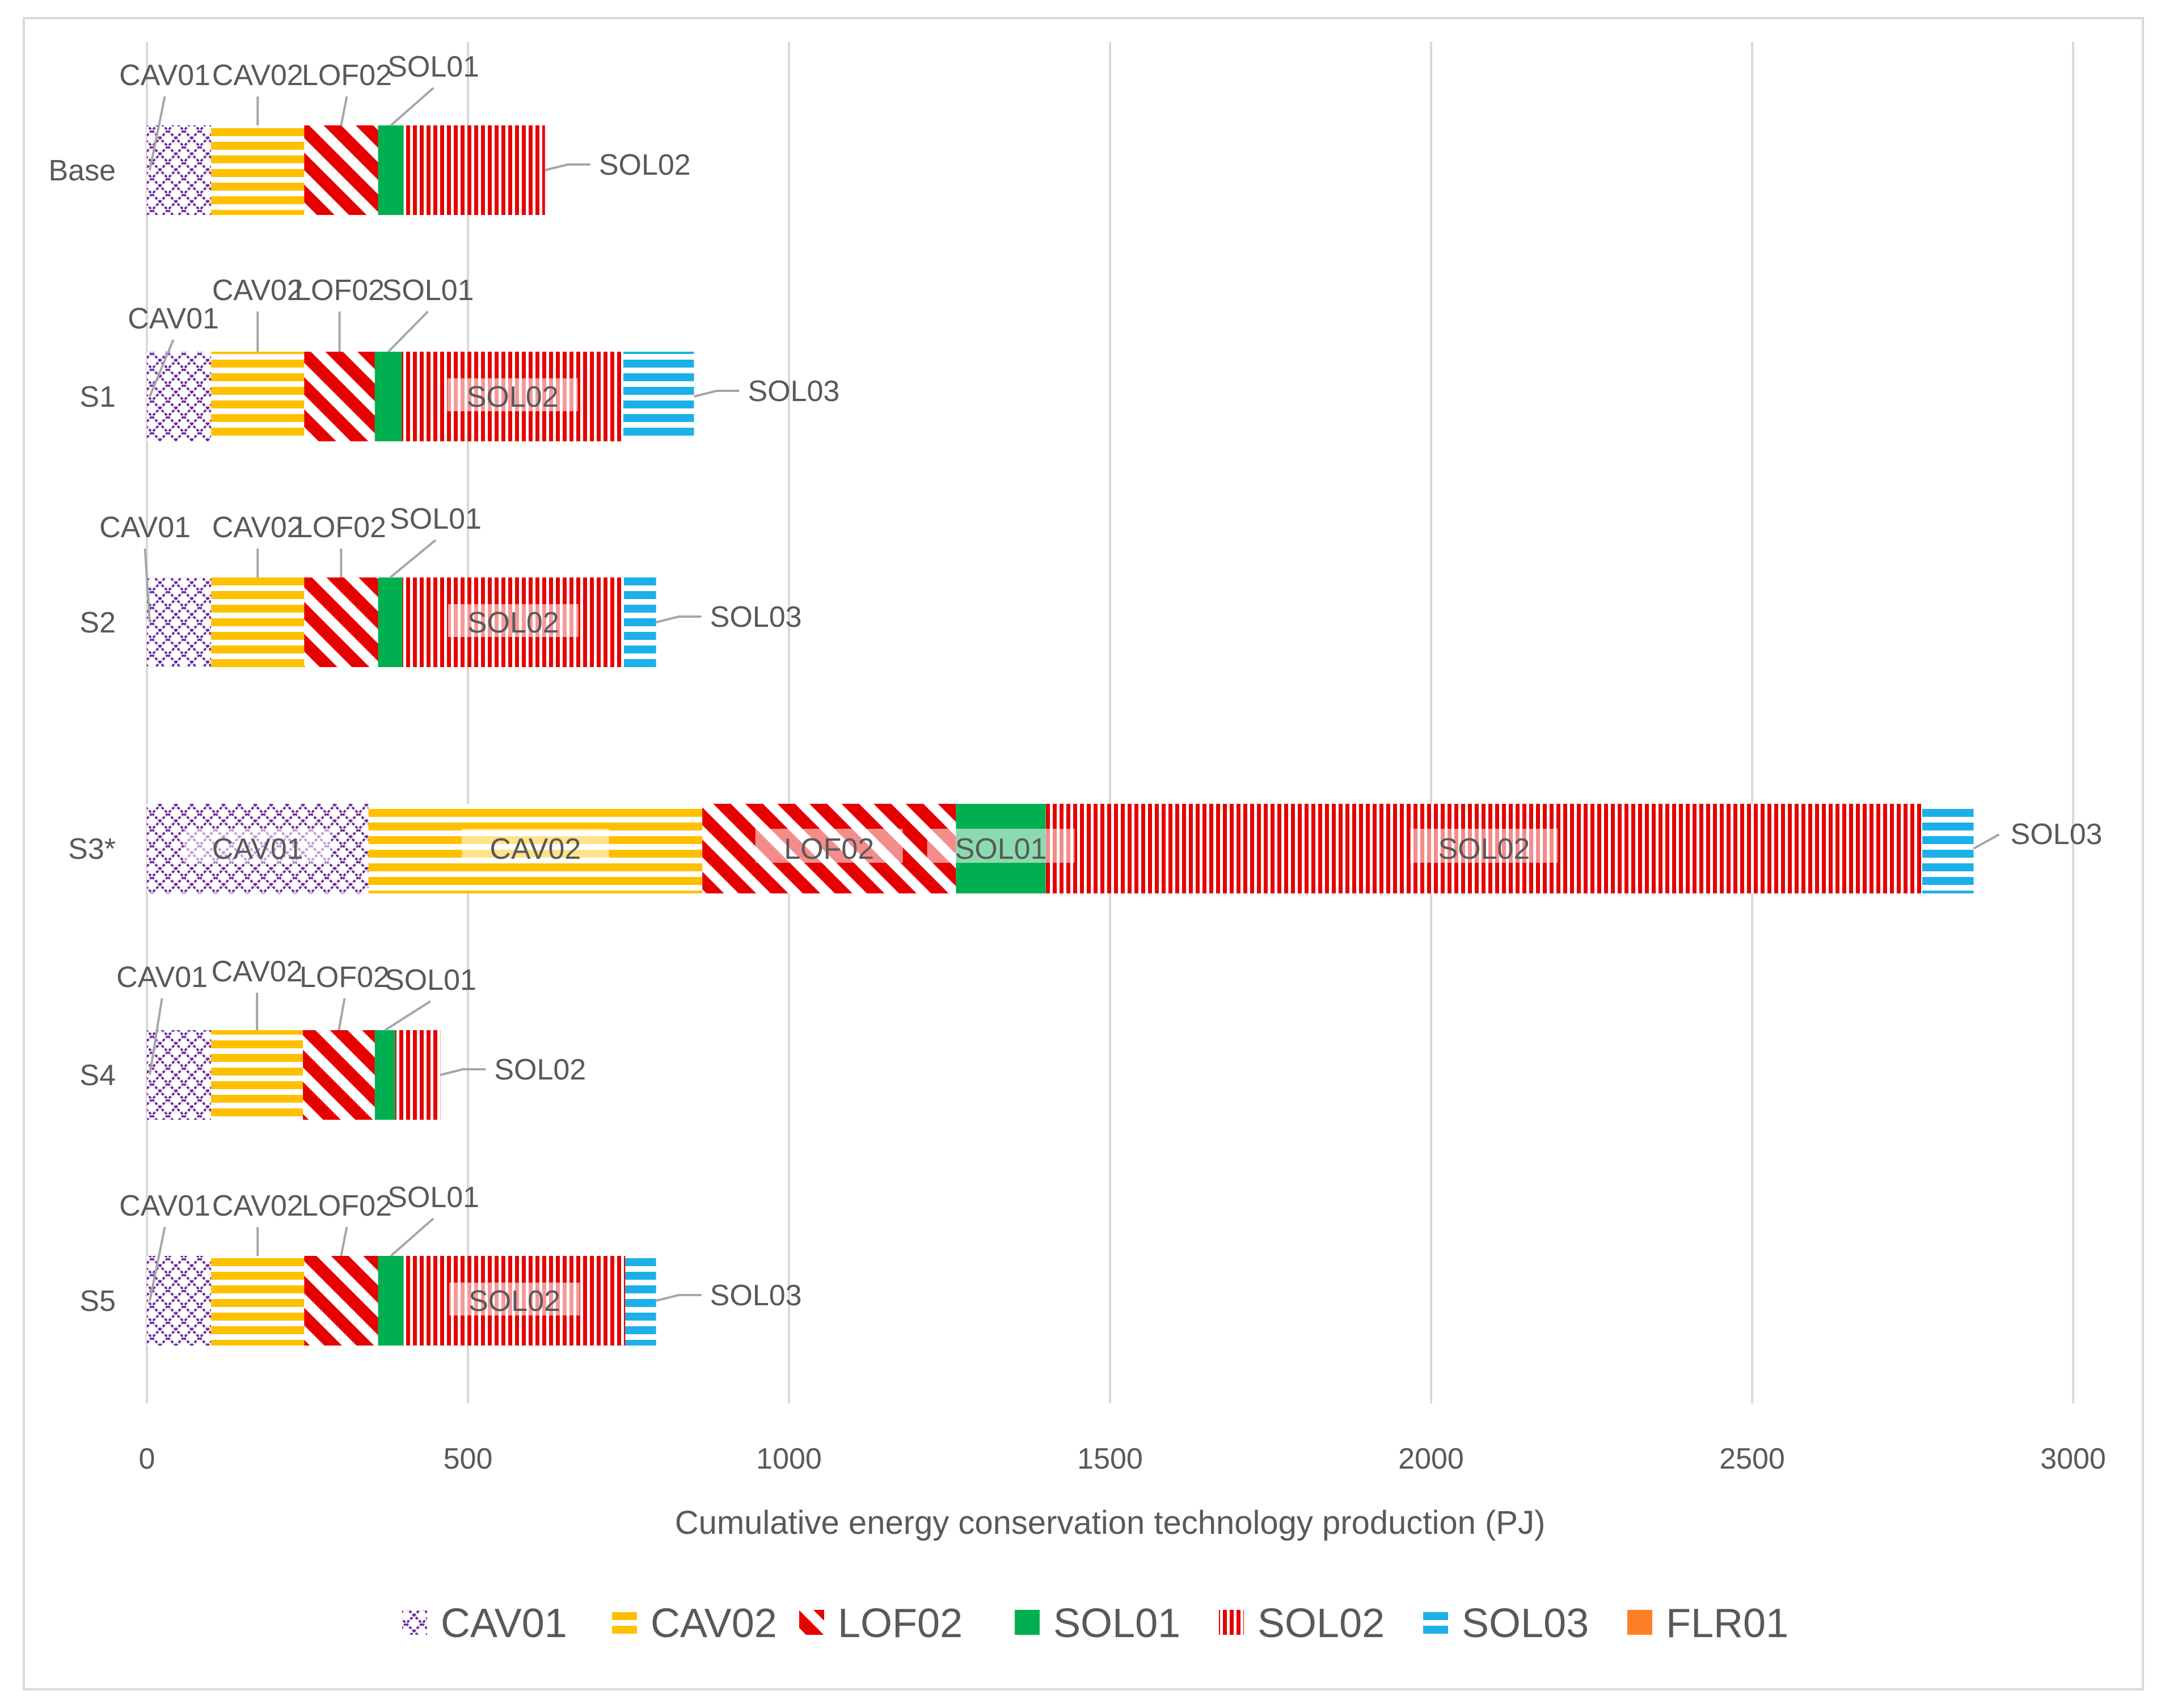 Image resolution: width=2169 pixels, height=1708 pixels. What do you see at coordinates (829, 849) in the screenshot?
I see `data-label-s3-lof02: LOF02` at bounding box center [829, 849].